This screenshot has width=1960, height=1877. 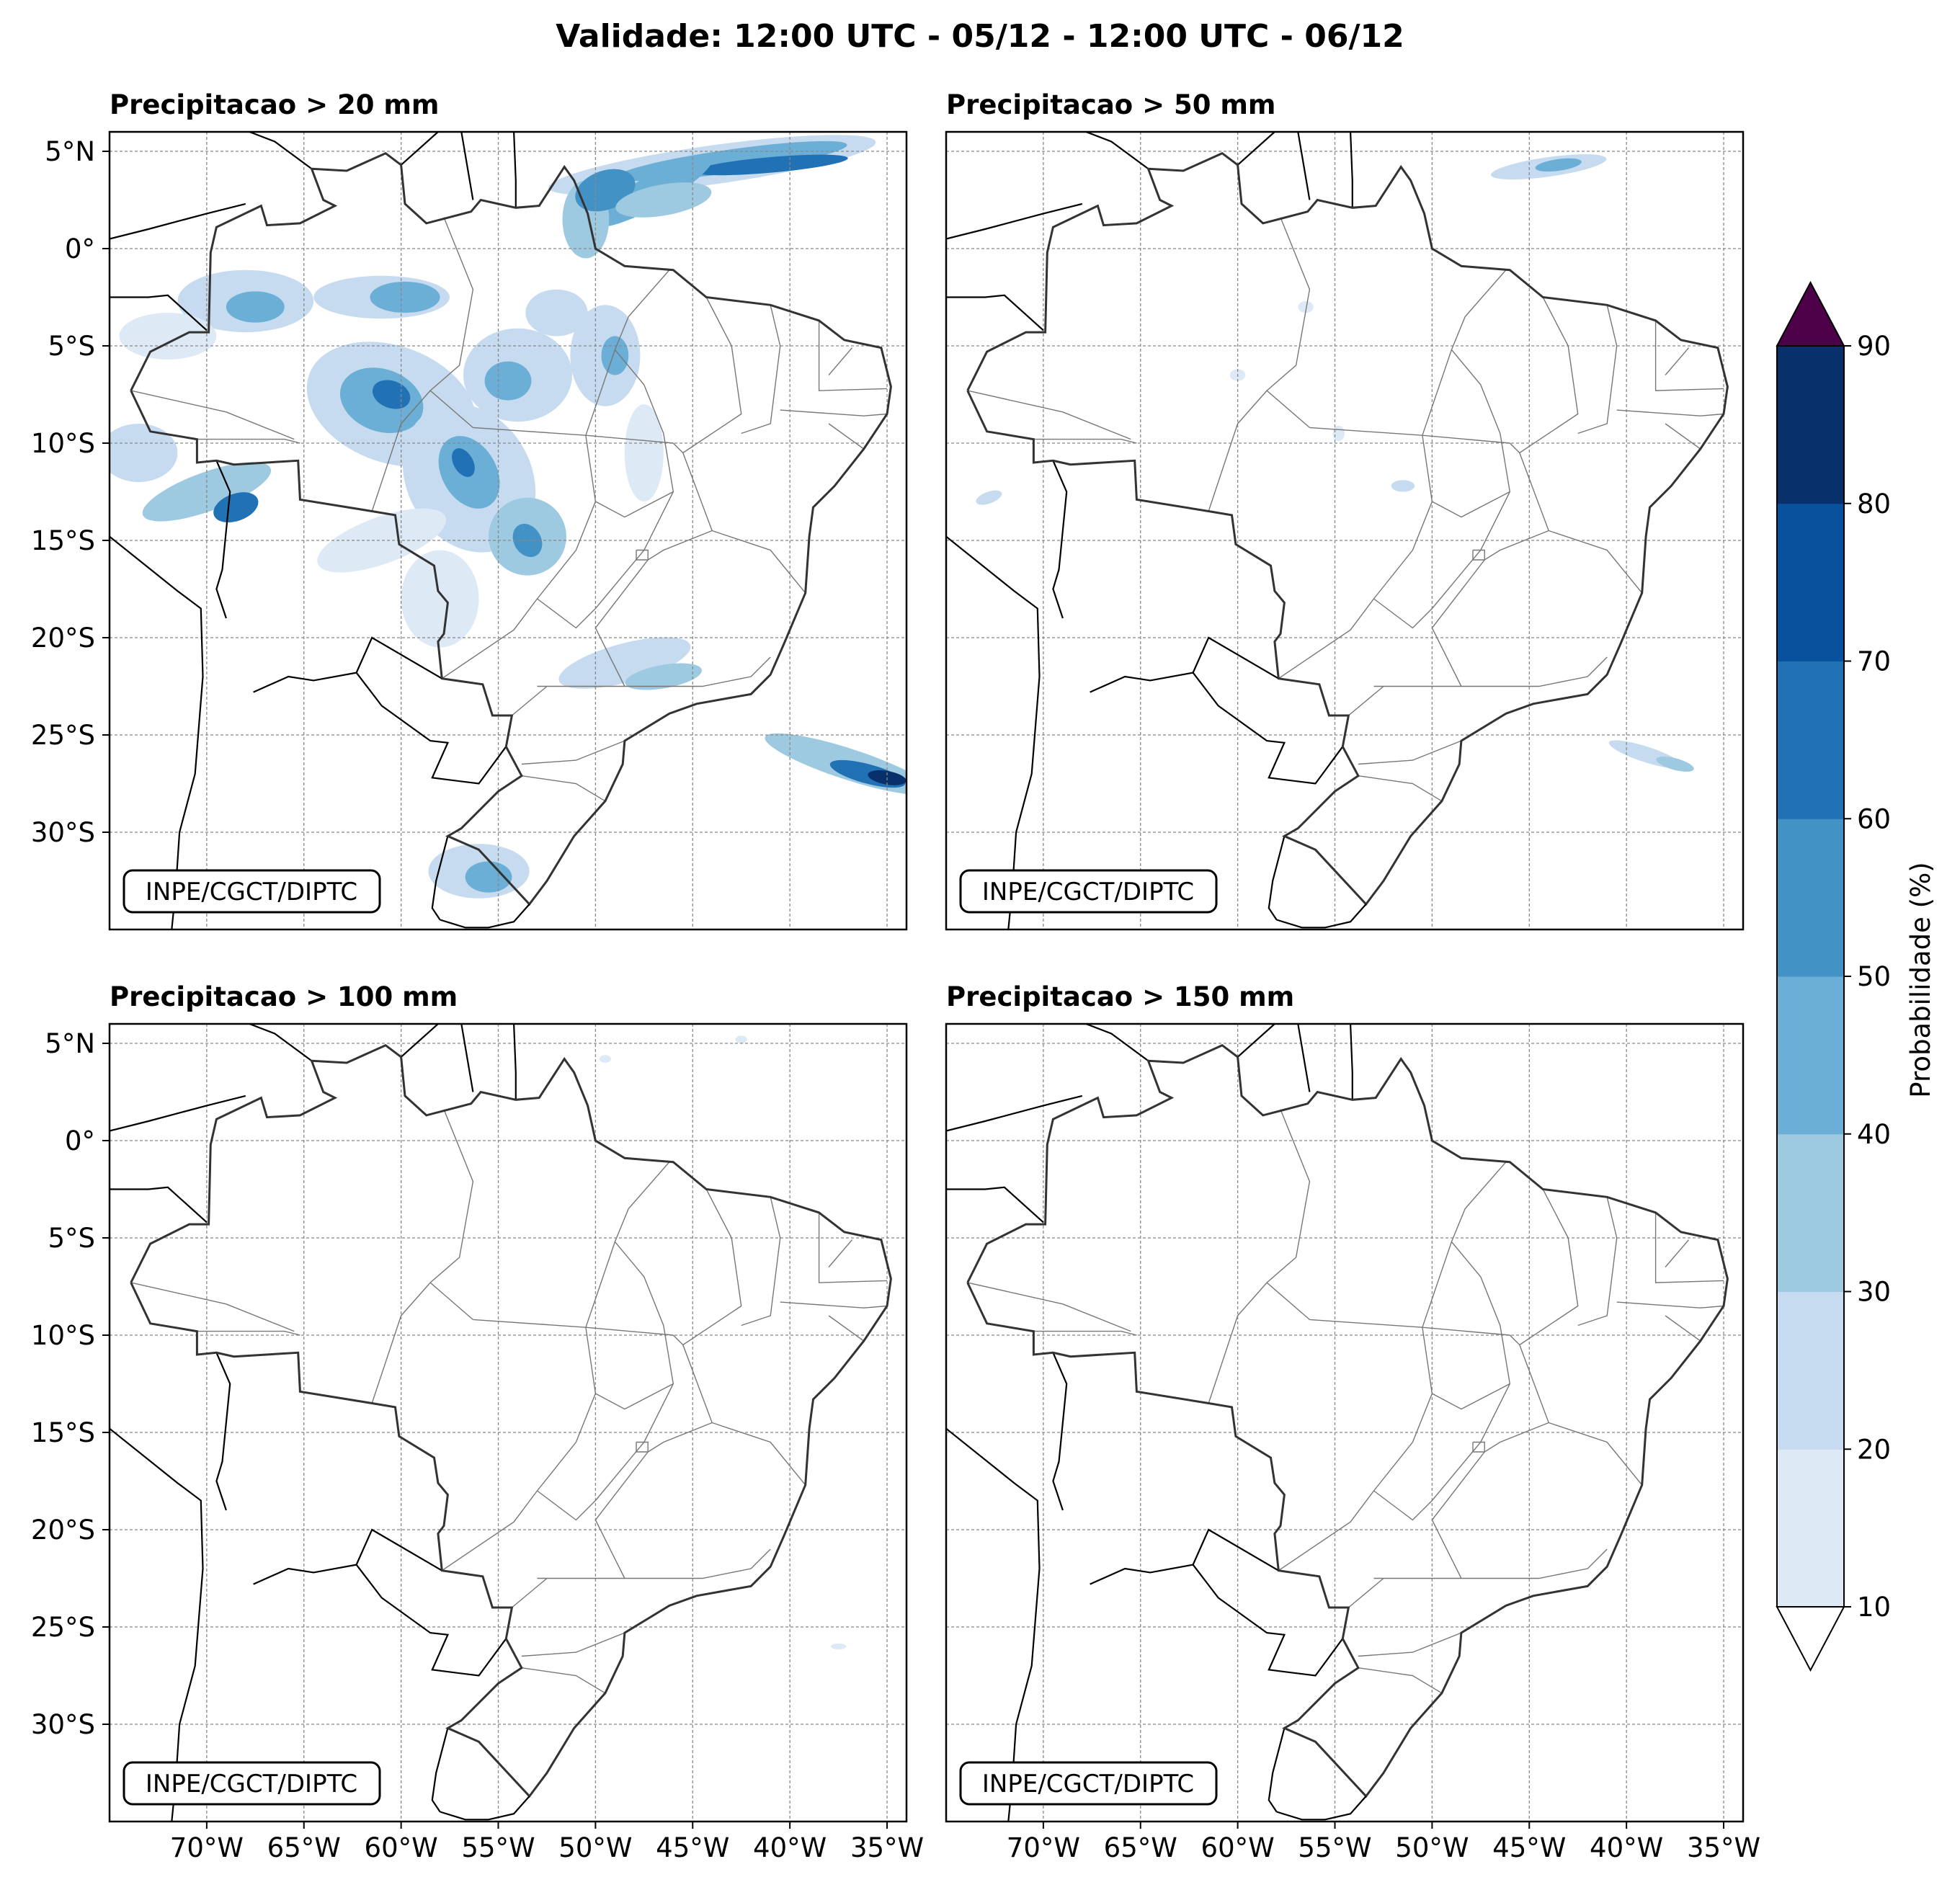 What do you see at coordinates (284, 996) in the screenshot?
I see `panel-title-100mm: Precipitacao > 100 mm` at bounding box center [284, 996].